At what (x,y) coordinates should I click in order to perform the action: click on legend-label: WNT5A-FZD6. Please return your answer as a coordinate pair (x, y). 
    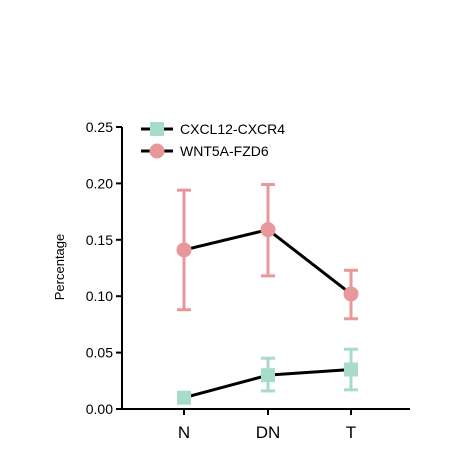
    Looking at the image, I should click on (224, 151).